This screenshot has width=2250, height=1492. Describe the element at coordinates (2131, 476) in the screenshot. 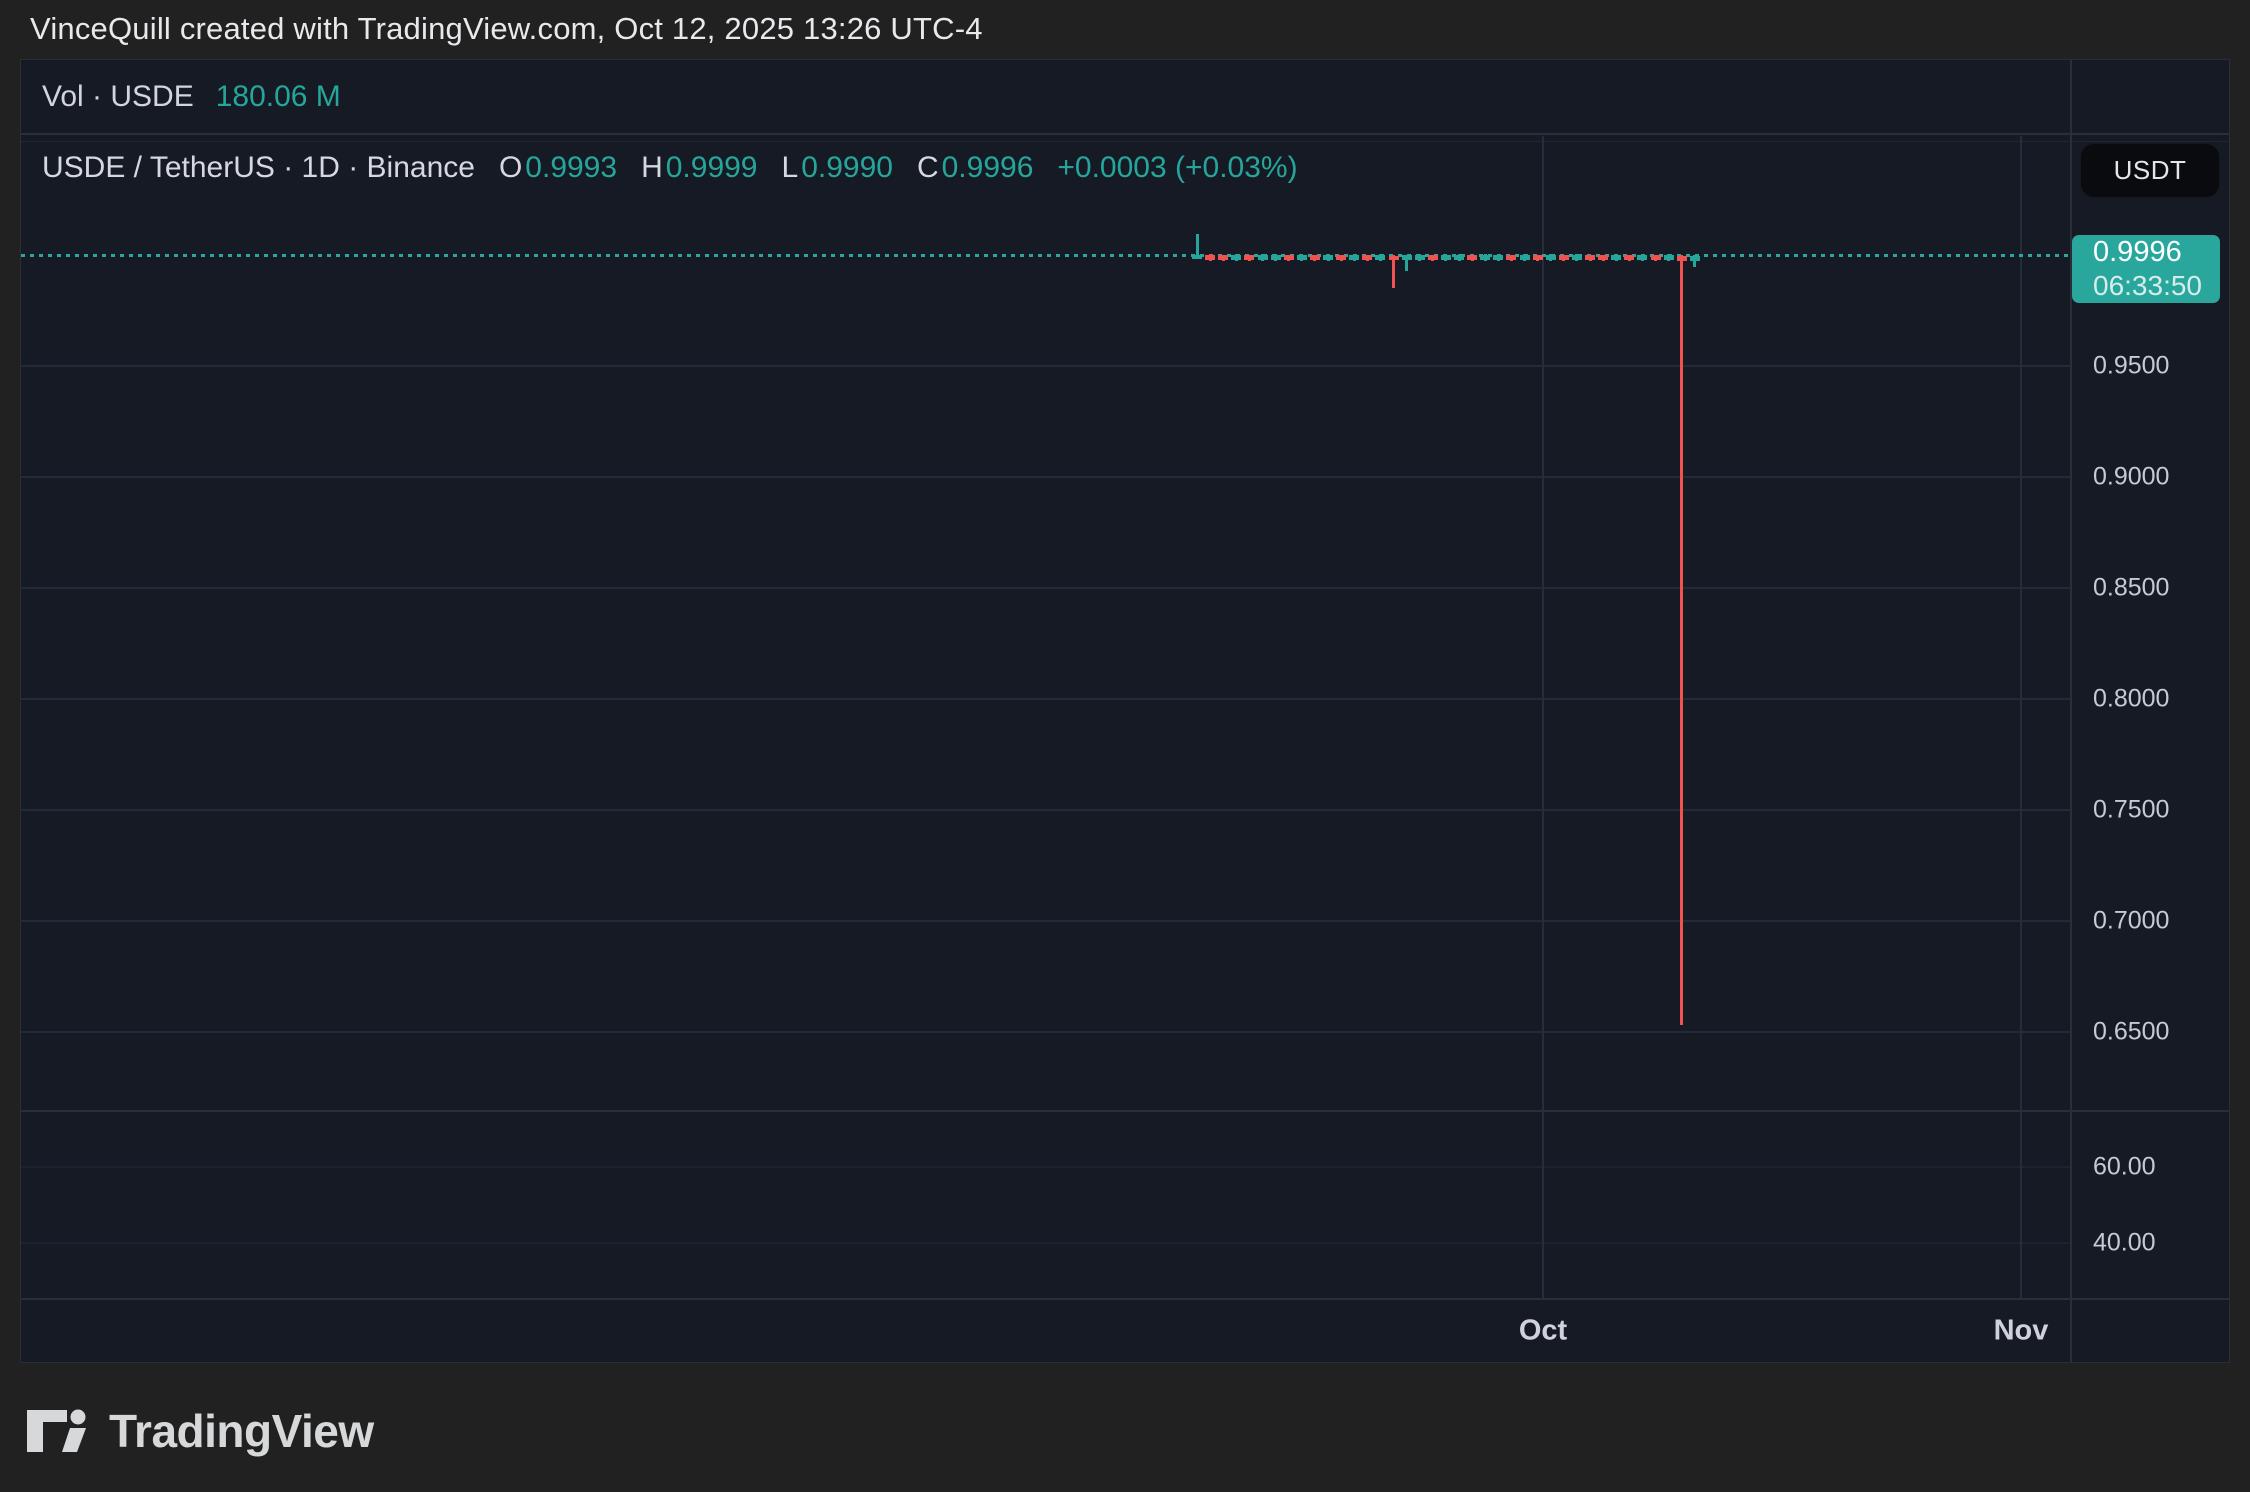

I see `price-tick-label: 0.9000` at that location.